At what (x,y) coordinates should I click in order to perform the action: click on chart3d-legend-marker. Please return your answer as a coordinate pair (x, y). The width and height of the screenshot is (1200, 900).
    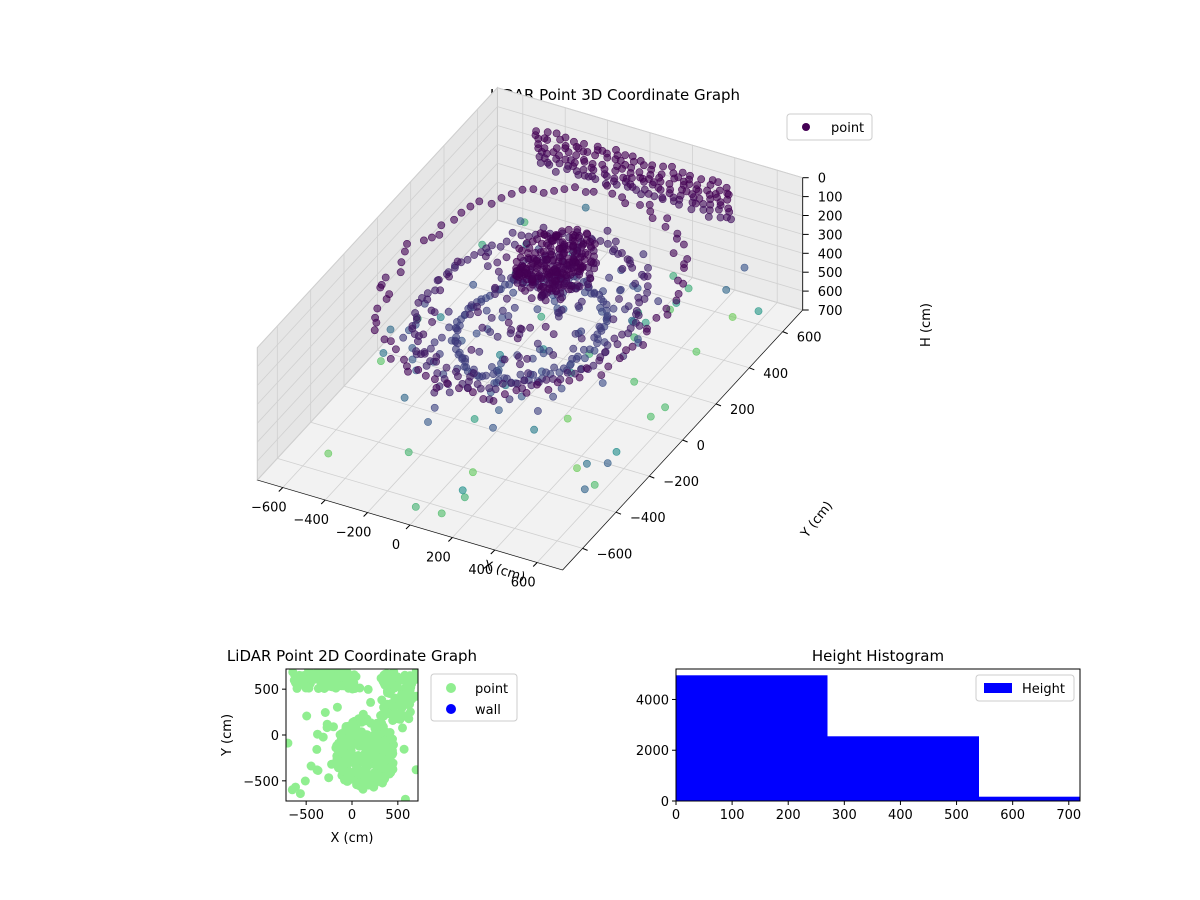
    Looking at the image, I should click on (806, 127).